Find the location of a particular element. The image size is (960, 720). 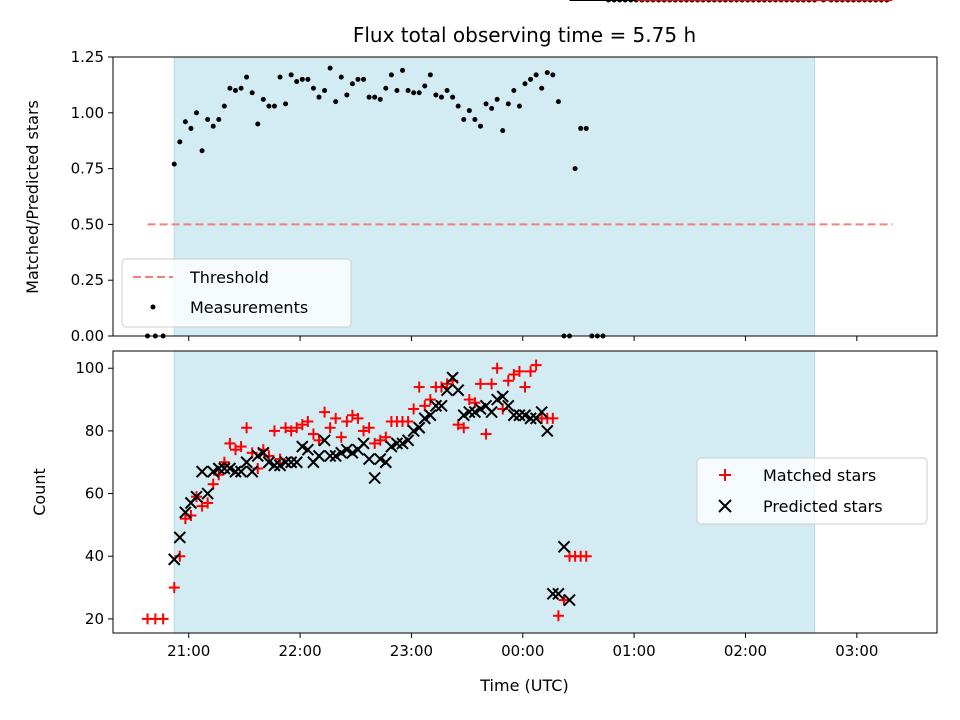

x-tick-label: 22:00 is located at coordinates (299, 651).